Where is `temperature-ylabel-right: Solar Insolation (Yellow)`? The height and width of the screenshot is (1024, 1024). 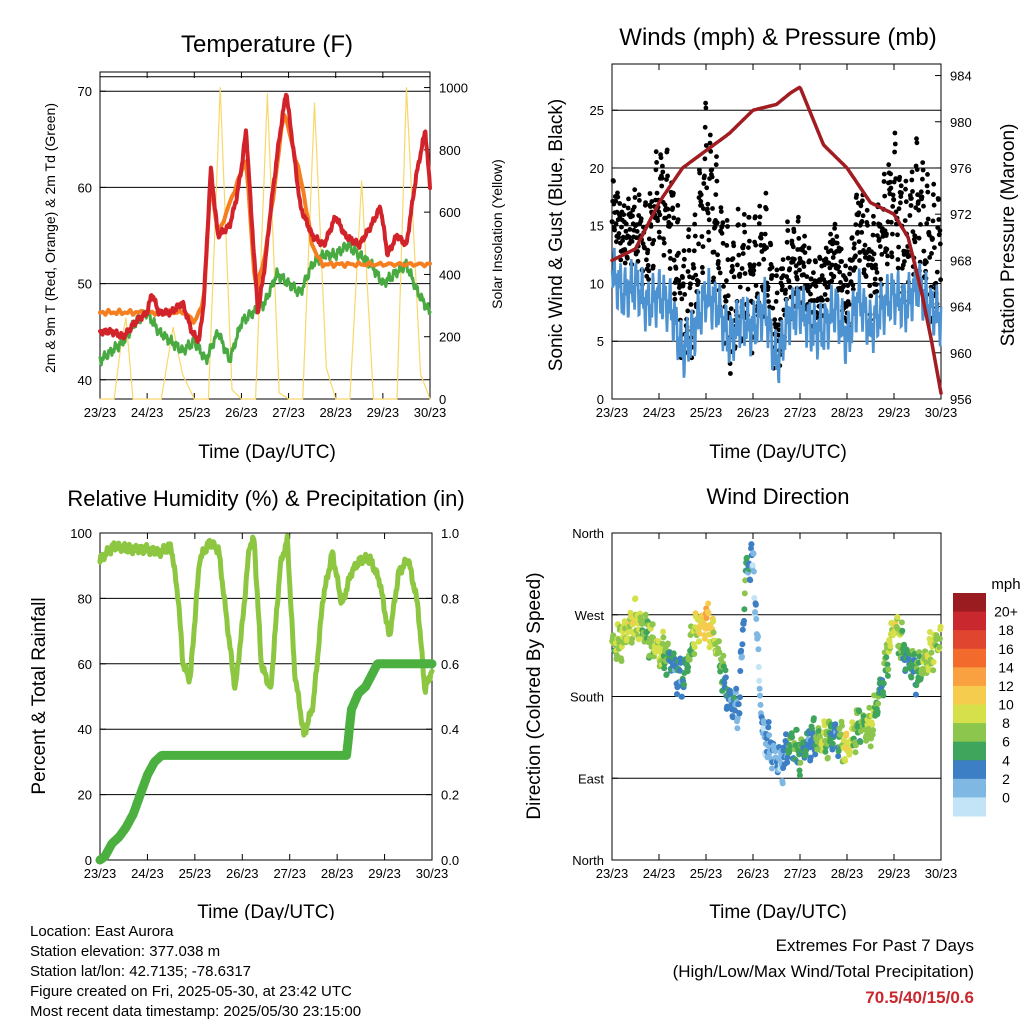
temperature-ylabel-right: Solar Insolation (Yellow) is located at coordinates (497, 234).